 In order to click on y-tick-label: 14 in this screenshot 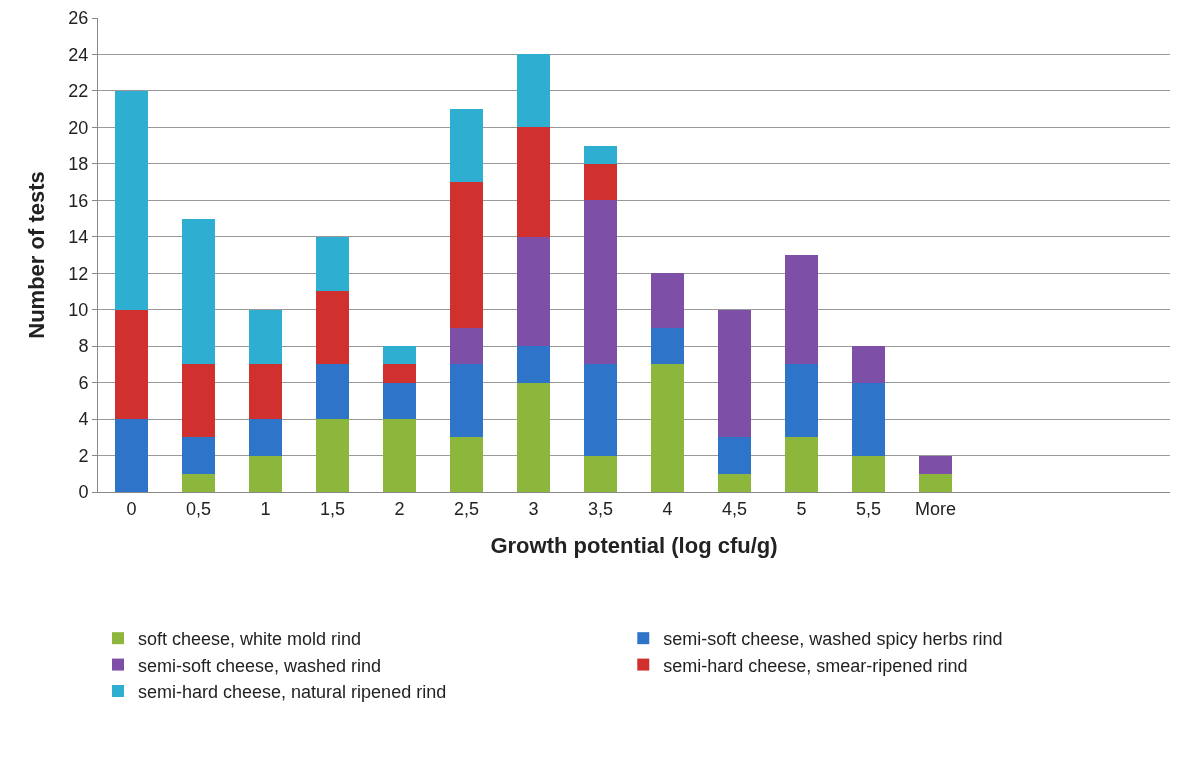, I will do `click(78, 237)`.